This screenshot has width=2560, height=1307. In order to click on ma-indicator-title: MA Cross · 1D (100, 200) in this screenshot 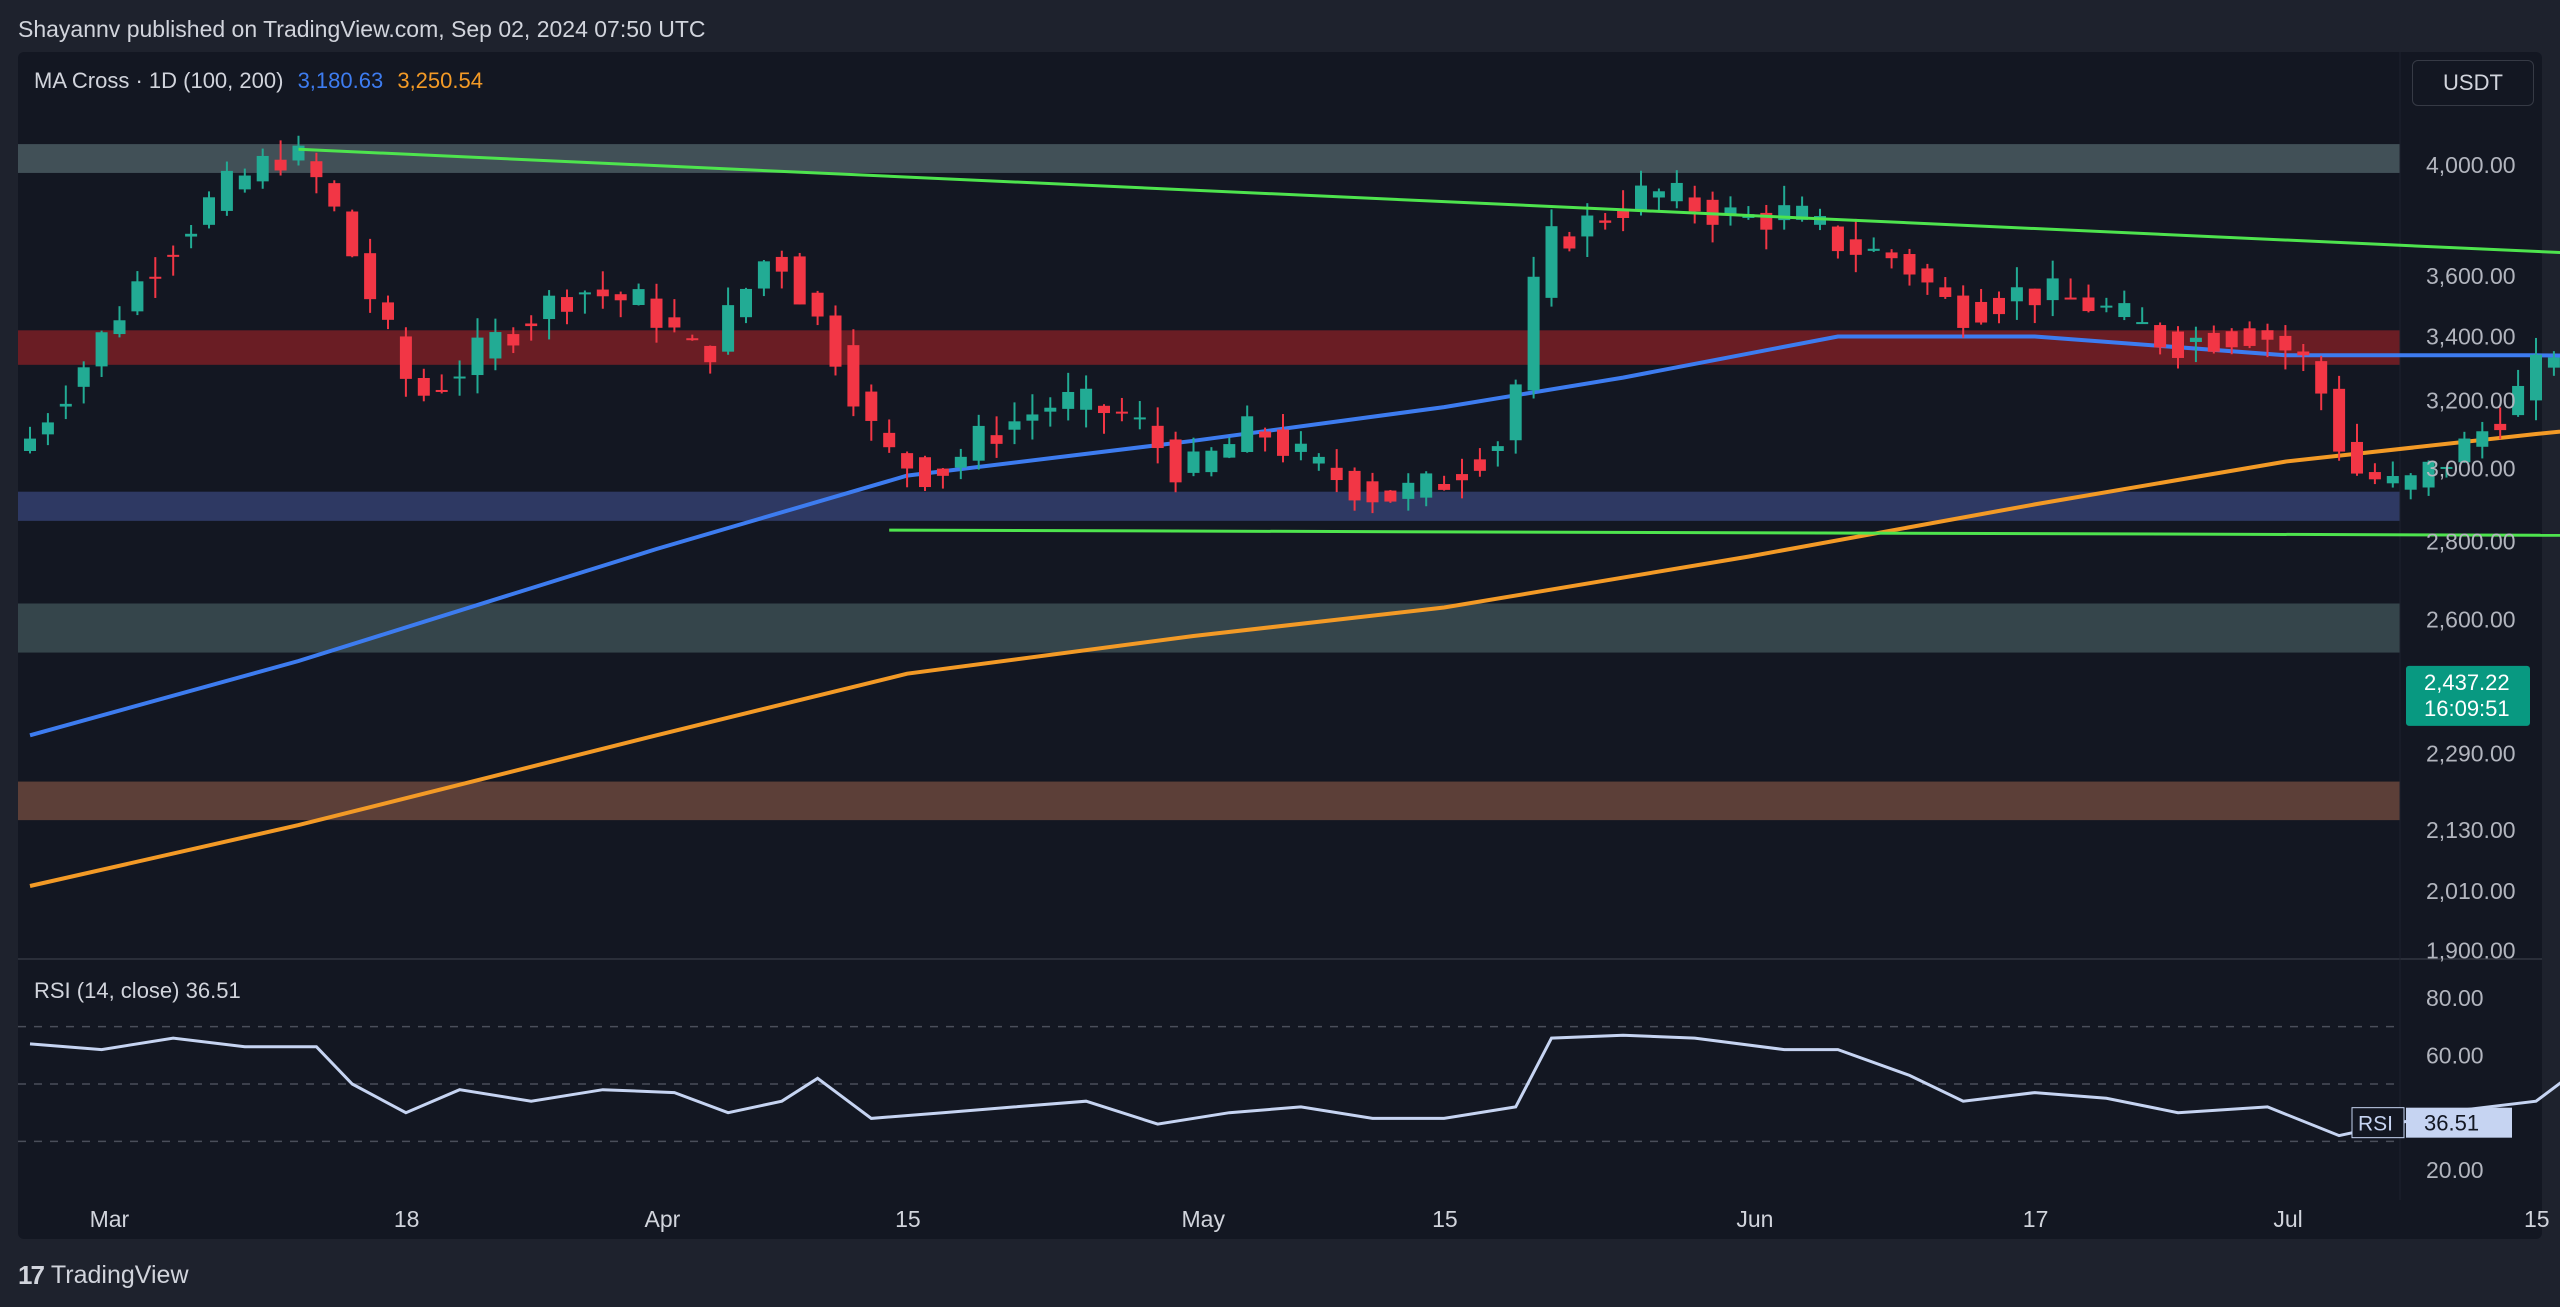, I will do `click(159, 80)`.